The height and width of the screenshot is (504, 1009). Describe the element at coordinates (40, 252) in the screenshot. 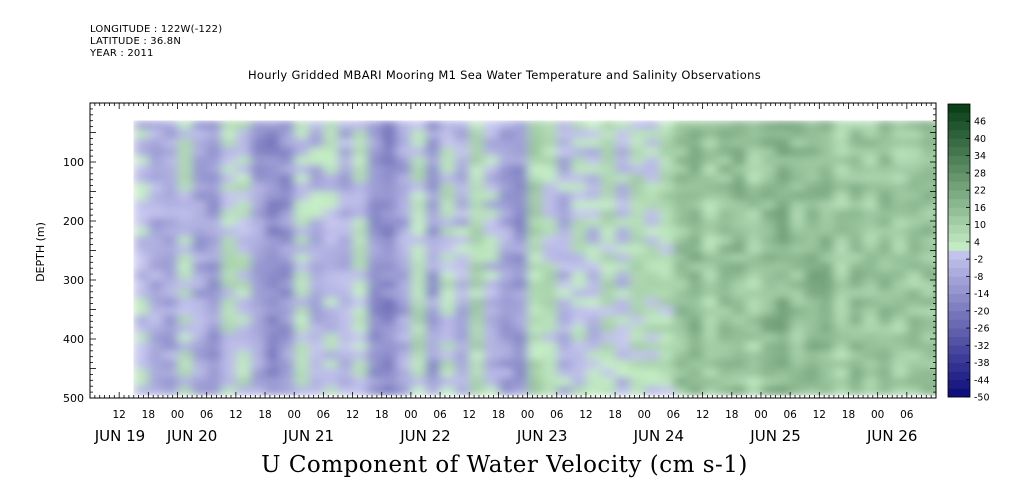

I see `y-axis-label: DEPTH (m)` at that location.